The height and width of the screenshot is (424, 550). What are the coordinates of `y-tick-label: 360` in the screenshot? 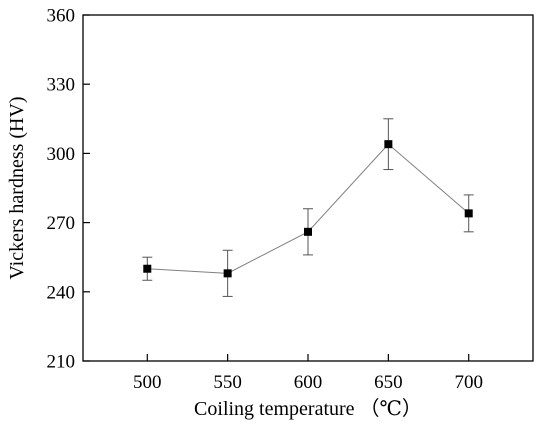 It's located at (61, 16).